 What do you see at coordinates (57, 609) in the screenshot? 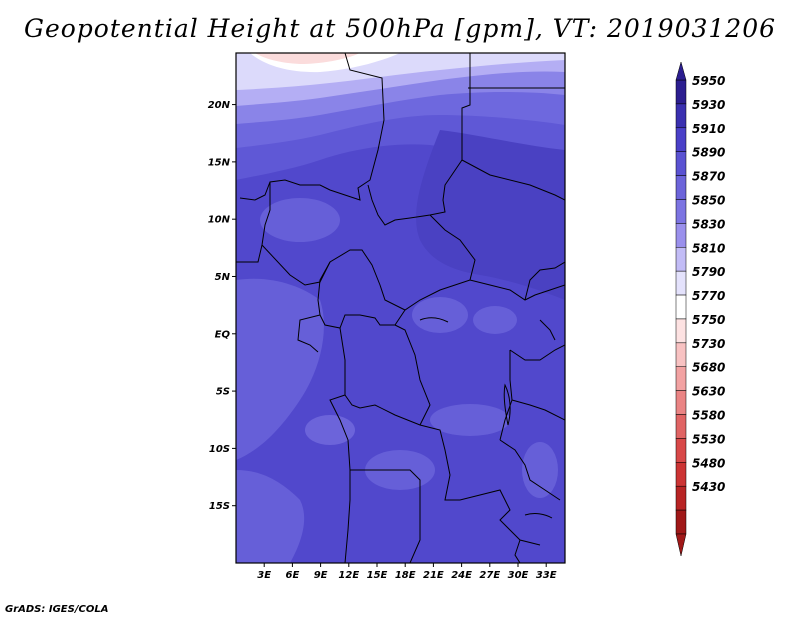
I see `grads-credit: GrADS: IGES/COLA` at bounding box center [57, 609].